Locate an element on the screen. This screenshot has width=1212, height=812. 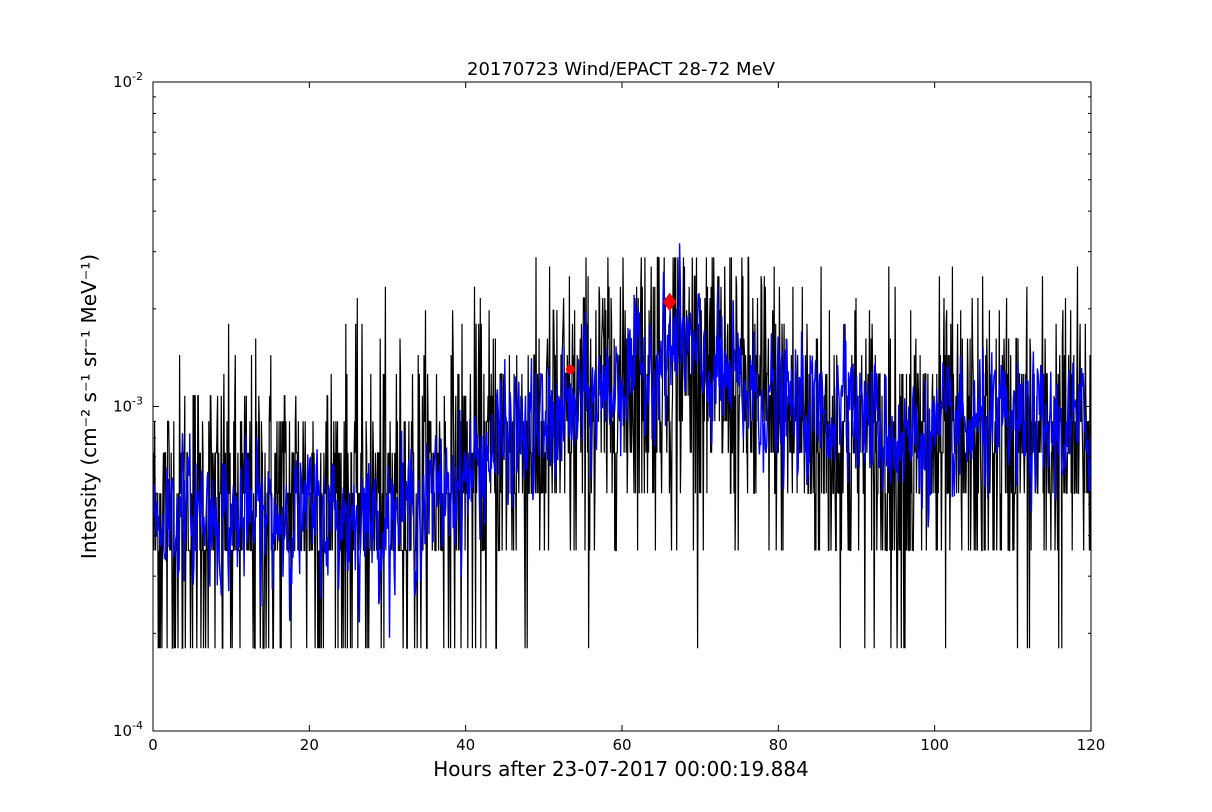
y-tick-label: 10⁻² is located at coordinates (128, 80).